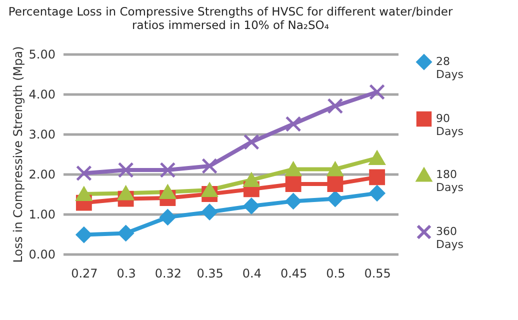  Describe the element at coordinates (126, 273) in the screenshot. I see `x-tick-label: 0.3` at that location.